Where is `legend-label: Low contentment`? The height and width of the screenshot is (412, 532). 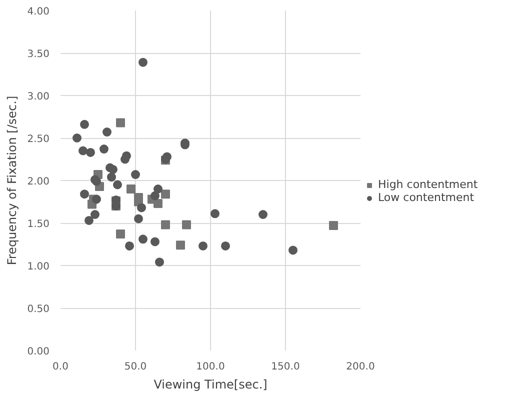 legend-label: Low contentment is located at coordinates (426, 197).